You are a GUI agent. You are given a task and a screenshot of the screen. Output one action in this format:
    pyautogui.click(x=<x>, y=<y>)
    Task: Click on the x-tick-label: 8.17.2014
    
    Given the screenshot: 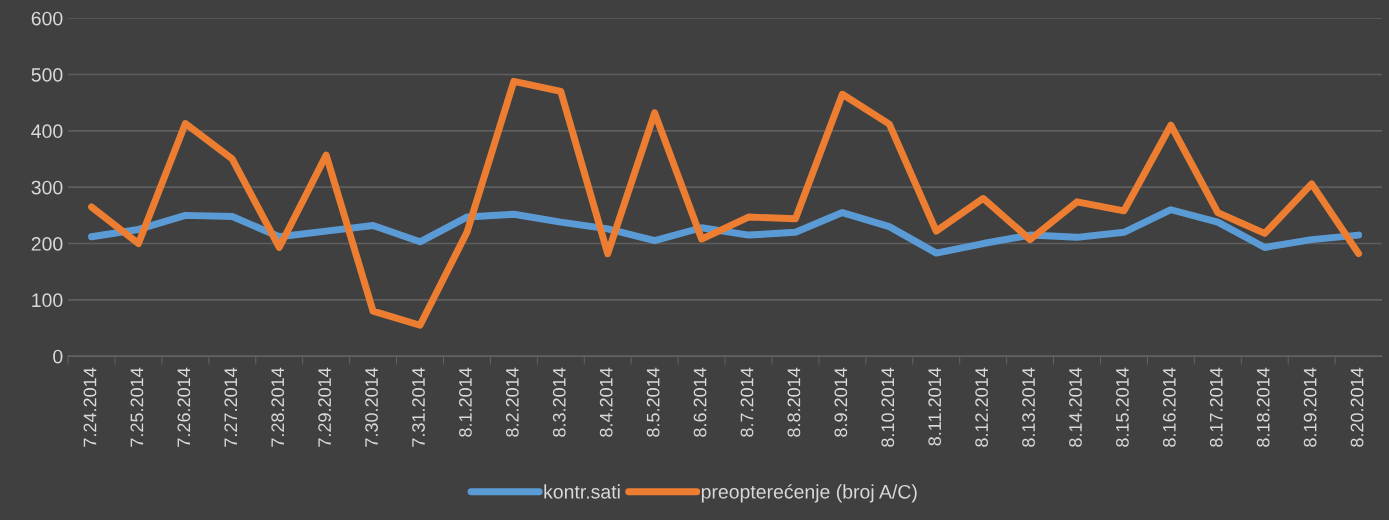 What is the action you would take?
    pyautogui.click(x=1216, y=407)
    